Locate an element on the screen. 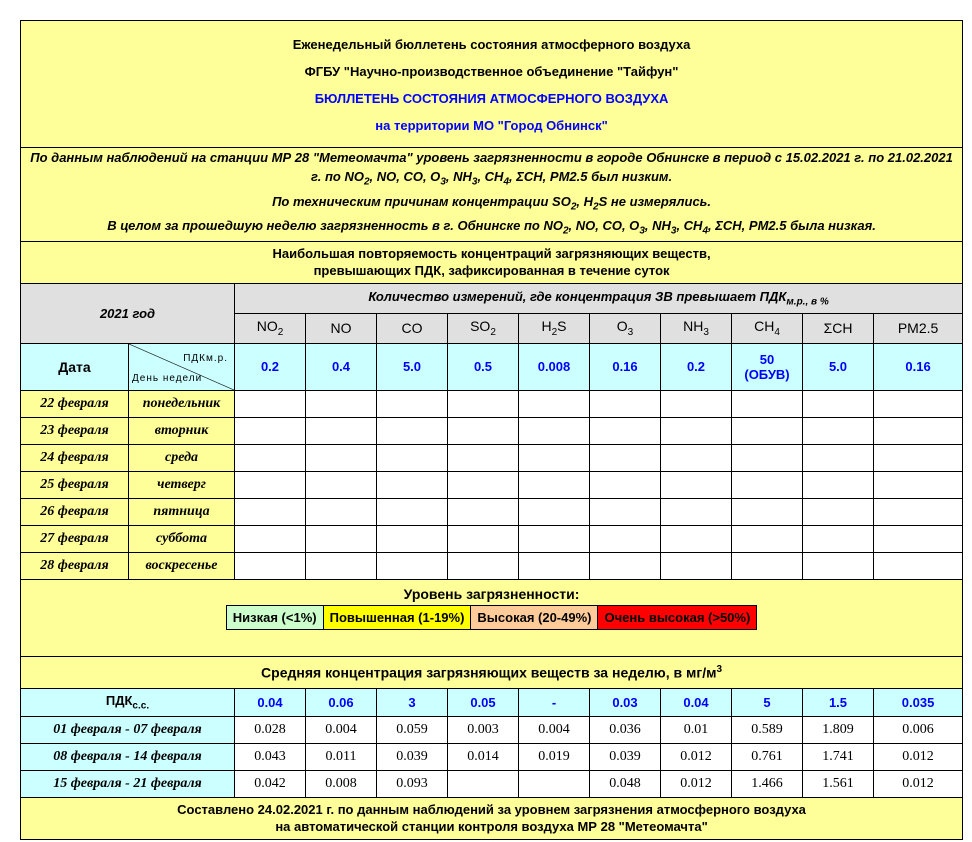 Image resolution: width=972 pixels, height=842 pixels. text-segment: , NH is located at coordinates (458, 176).